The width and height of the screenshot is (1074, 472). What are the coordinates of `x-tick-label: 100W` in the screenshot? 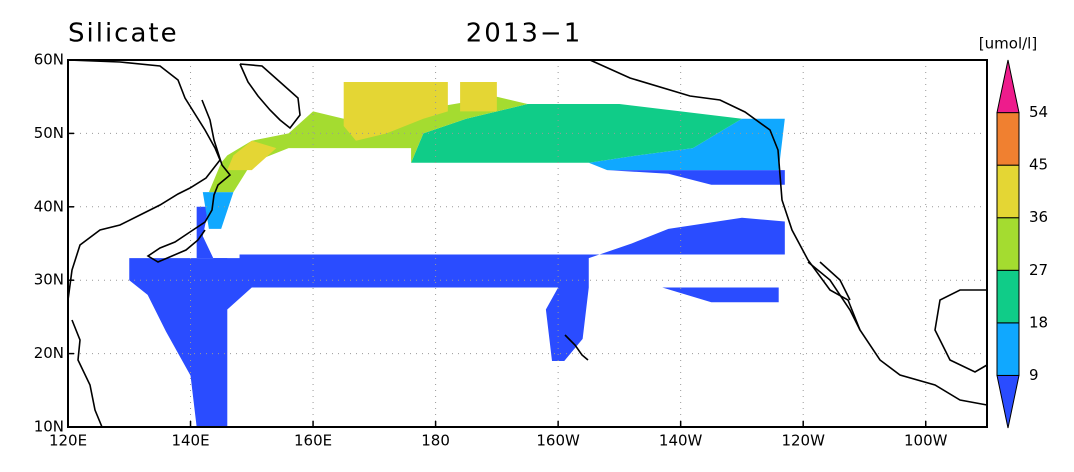 It's located at (926, 441).